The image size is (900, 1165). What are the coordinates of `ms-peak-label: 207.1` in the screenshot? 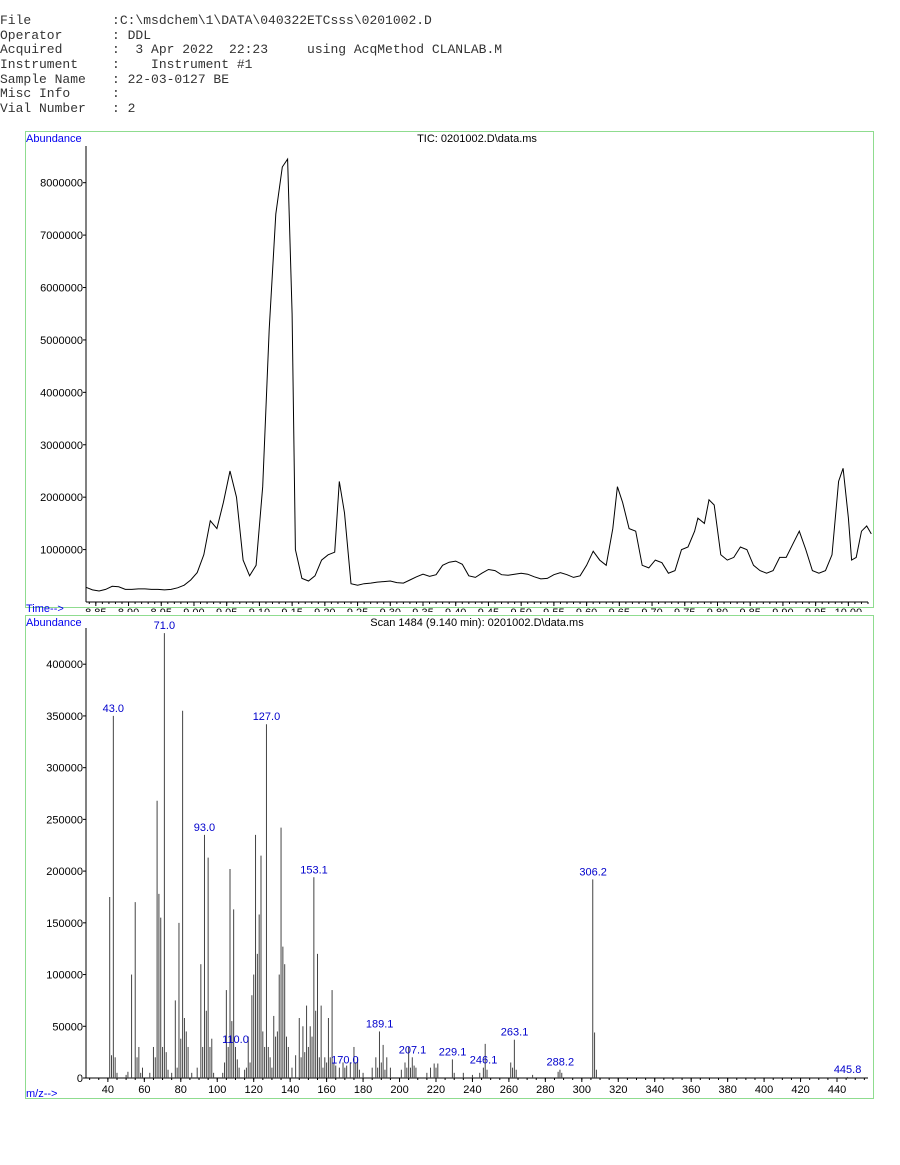 It's located at (413, 1050).